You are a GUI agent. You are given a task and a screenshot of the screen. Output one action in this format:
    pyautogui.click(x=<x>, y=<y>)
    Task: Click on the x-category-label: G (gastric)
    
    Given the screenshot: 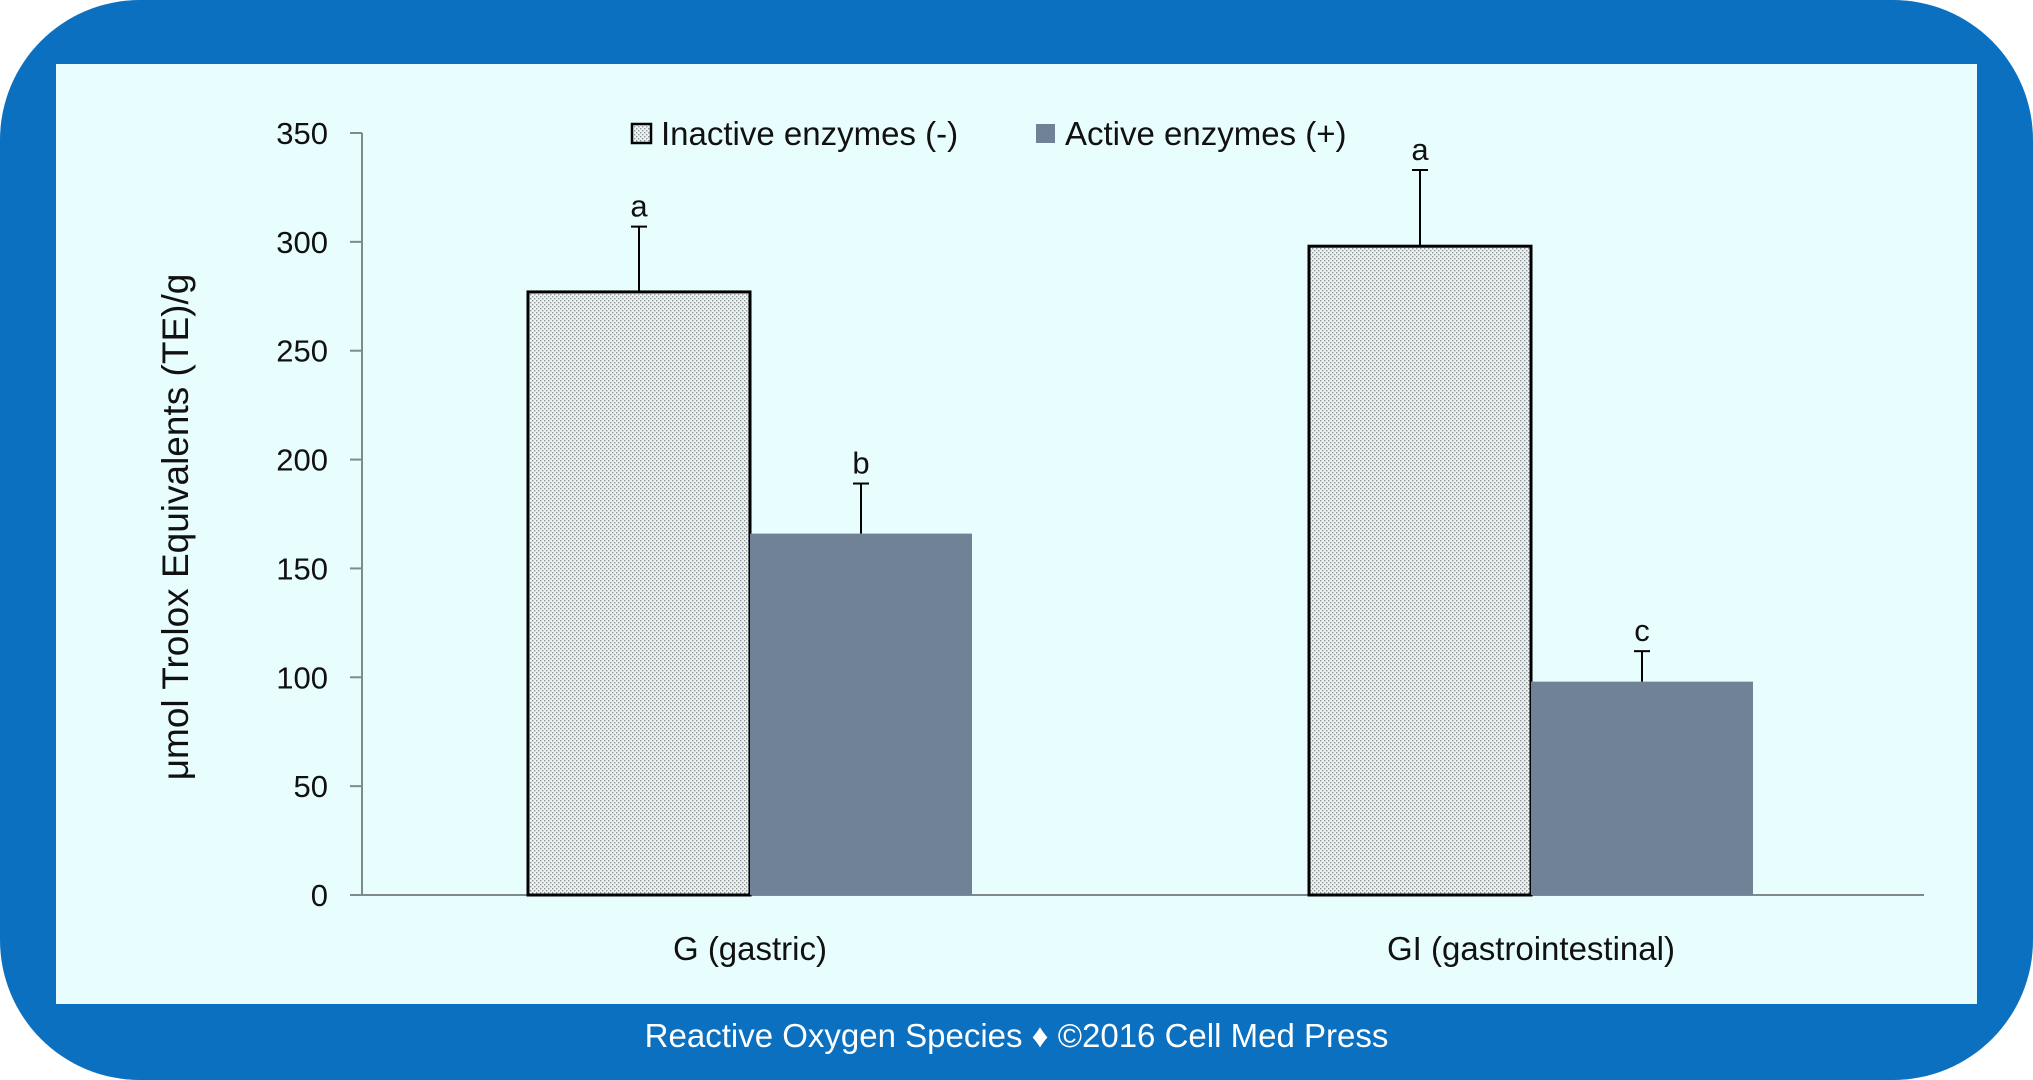 What is the action you would take?
    pyautogui.click(x=750, y=948)
    